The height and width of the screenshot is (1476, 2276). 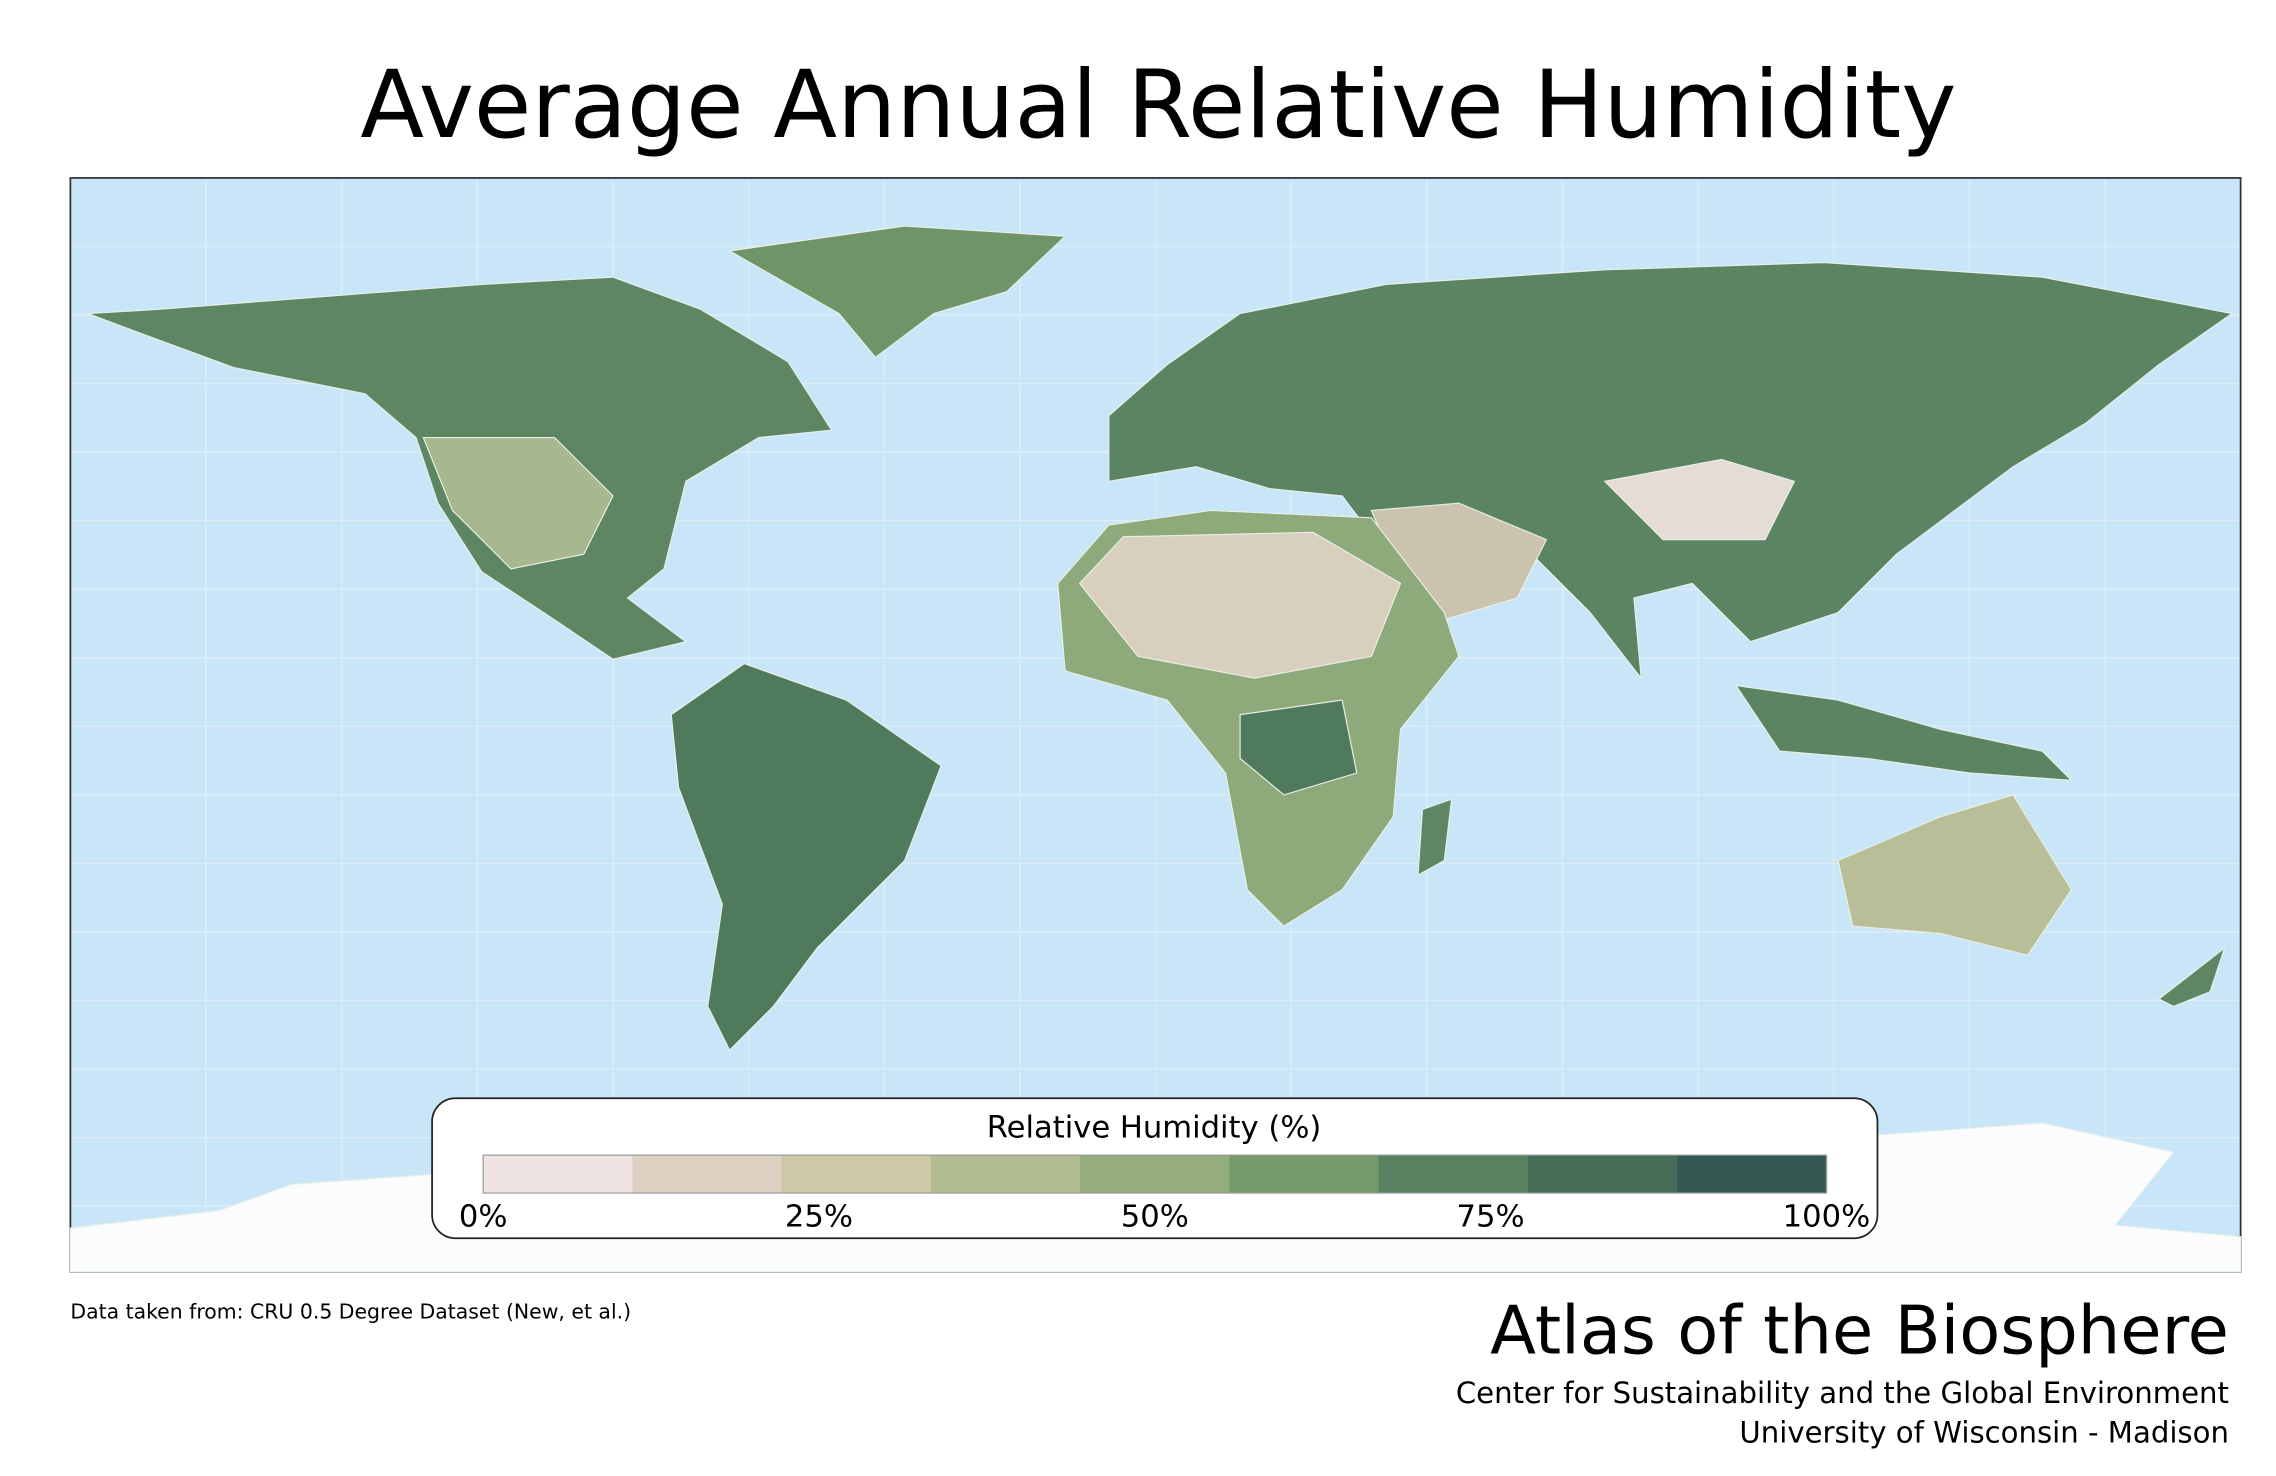 What do you see at coordinates (1491, 1217) in the screenshot?
I see `legend-label: 75%` at bounding box center [1491, 1217].